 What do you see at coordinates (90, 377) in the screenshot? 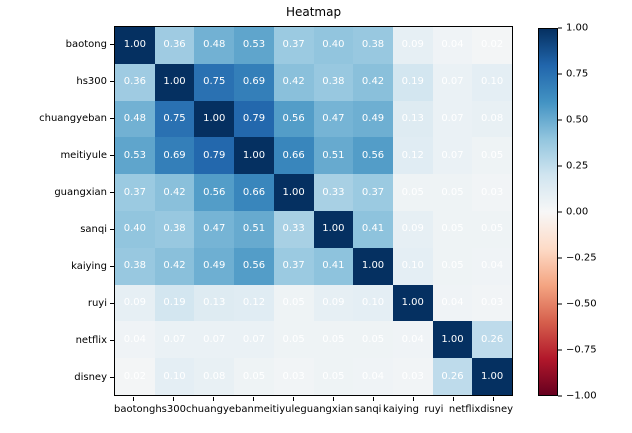
I see `y-tick-label: disney` at bounding box center [90, 377].